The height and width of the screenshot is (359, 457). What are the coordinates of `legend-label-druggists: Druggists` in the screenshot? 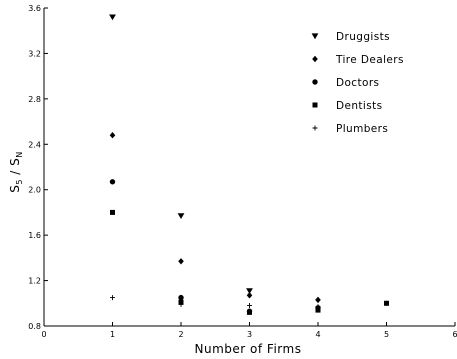 It's located at (363, 37).